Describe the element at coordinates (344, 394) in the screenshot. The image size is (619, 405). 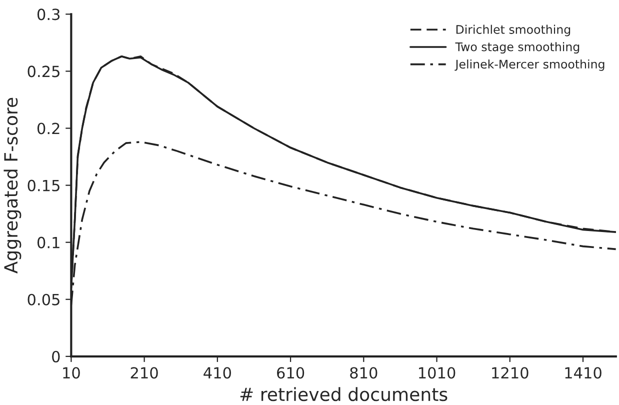
I see `x-axis-title: # retrieved documents` at that location.